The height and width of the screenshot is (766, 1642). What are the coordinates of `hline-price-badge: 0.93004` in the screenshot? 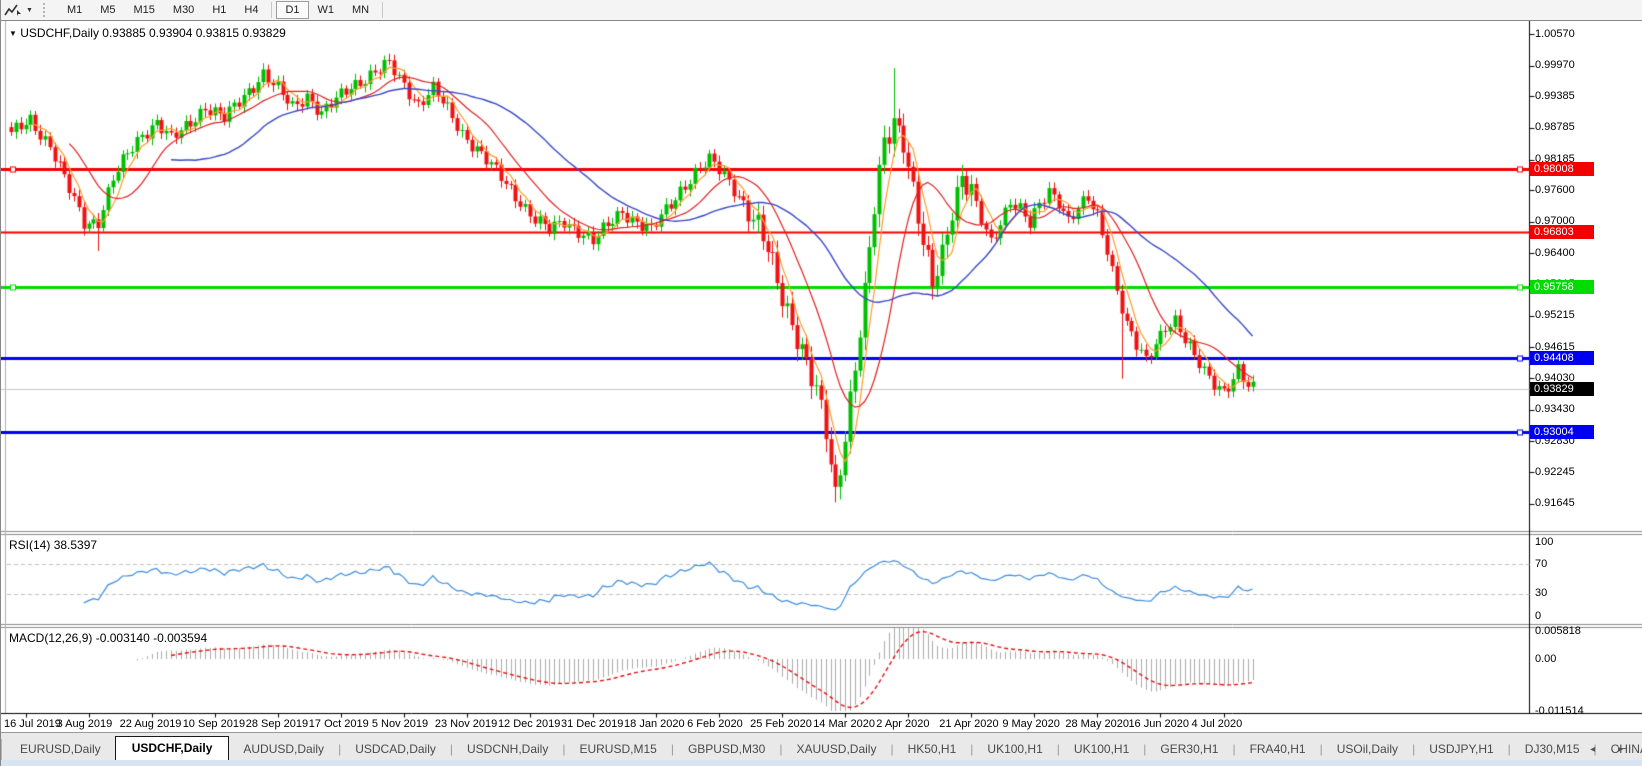 It's located at (1562, 432).